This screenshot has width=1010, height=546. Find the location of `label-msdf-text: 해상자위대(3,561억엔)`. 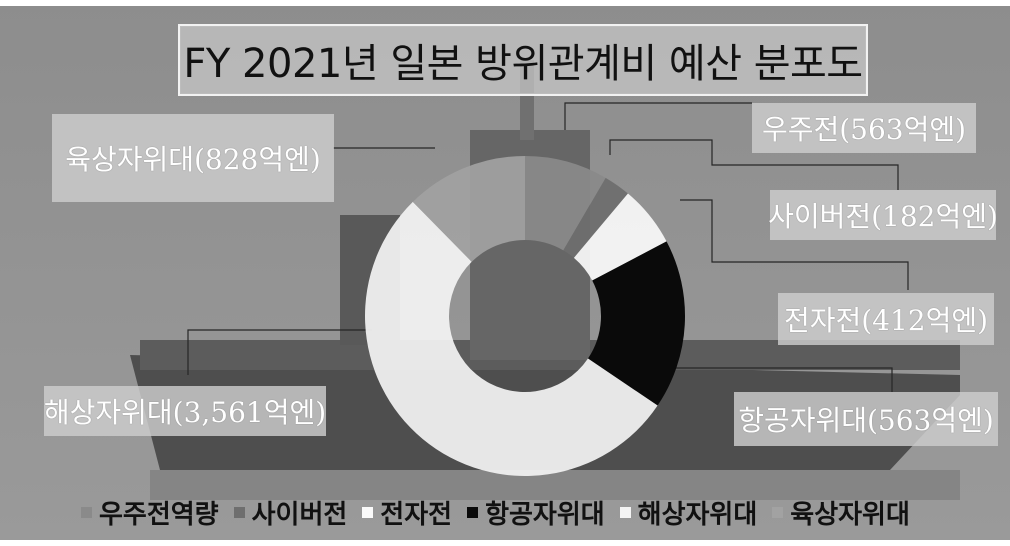

label-msdf-text: 해상자위대(3,561억엔) is located at coordinates (185, 412).